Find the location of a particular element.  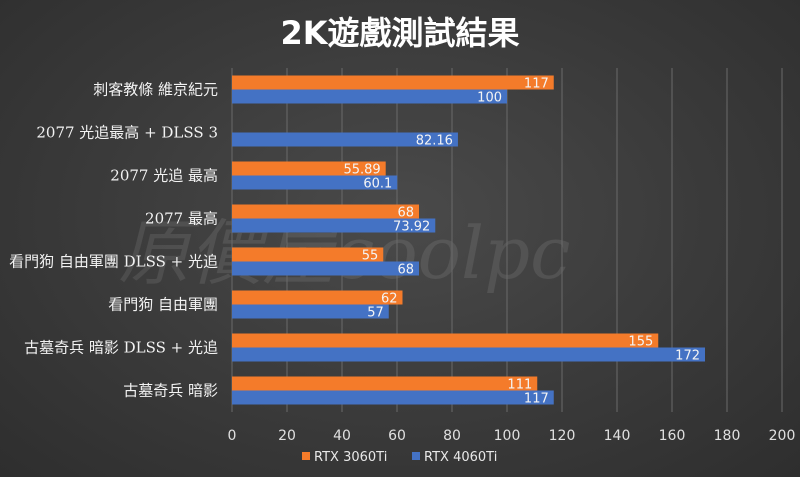

legend: RTX 3060Ti RTX 4060Ti is located at coordinates (399, 457).